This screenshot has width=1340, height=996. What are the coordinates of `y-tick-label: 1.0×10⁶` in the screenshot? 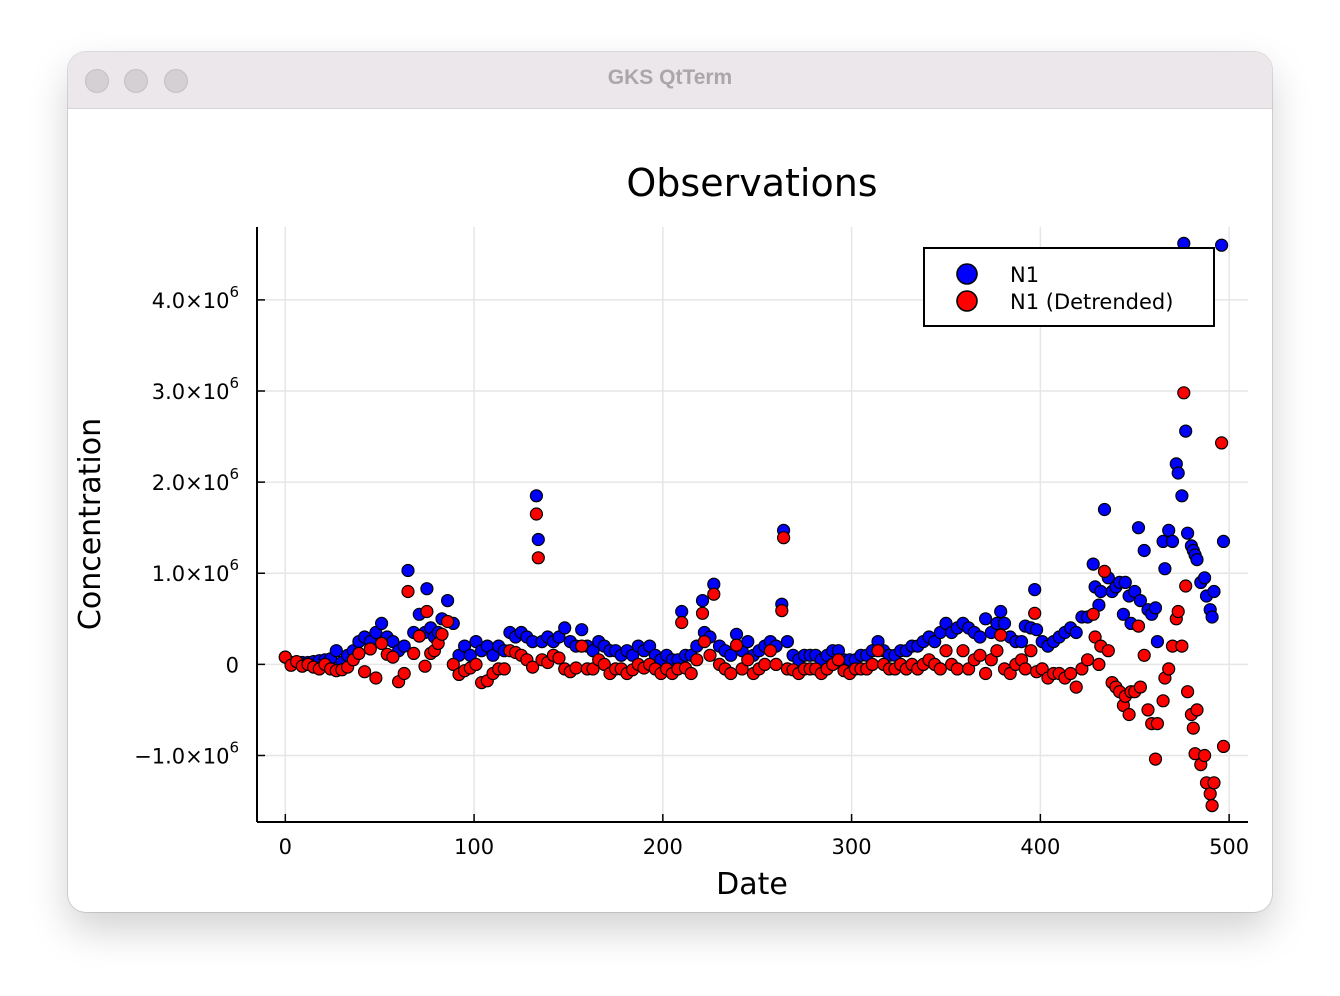 It's located at (195, 571).